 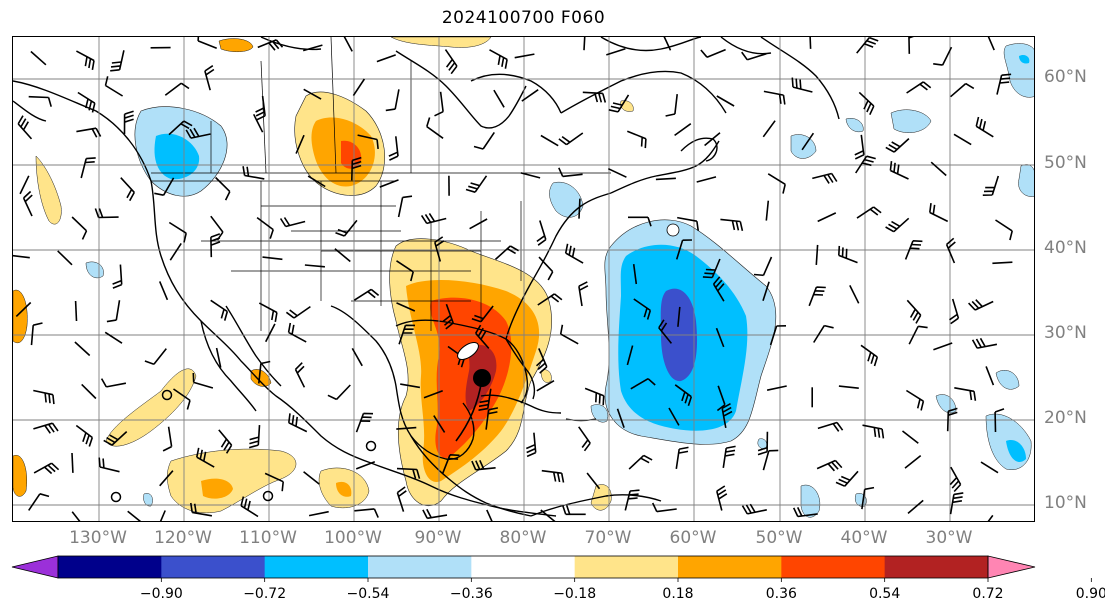 I want to click on figure-title: 2024100700 F060, so click(x=523, y=18).